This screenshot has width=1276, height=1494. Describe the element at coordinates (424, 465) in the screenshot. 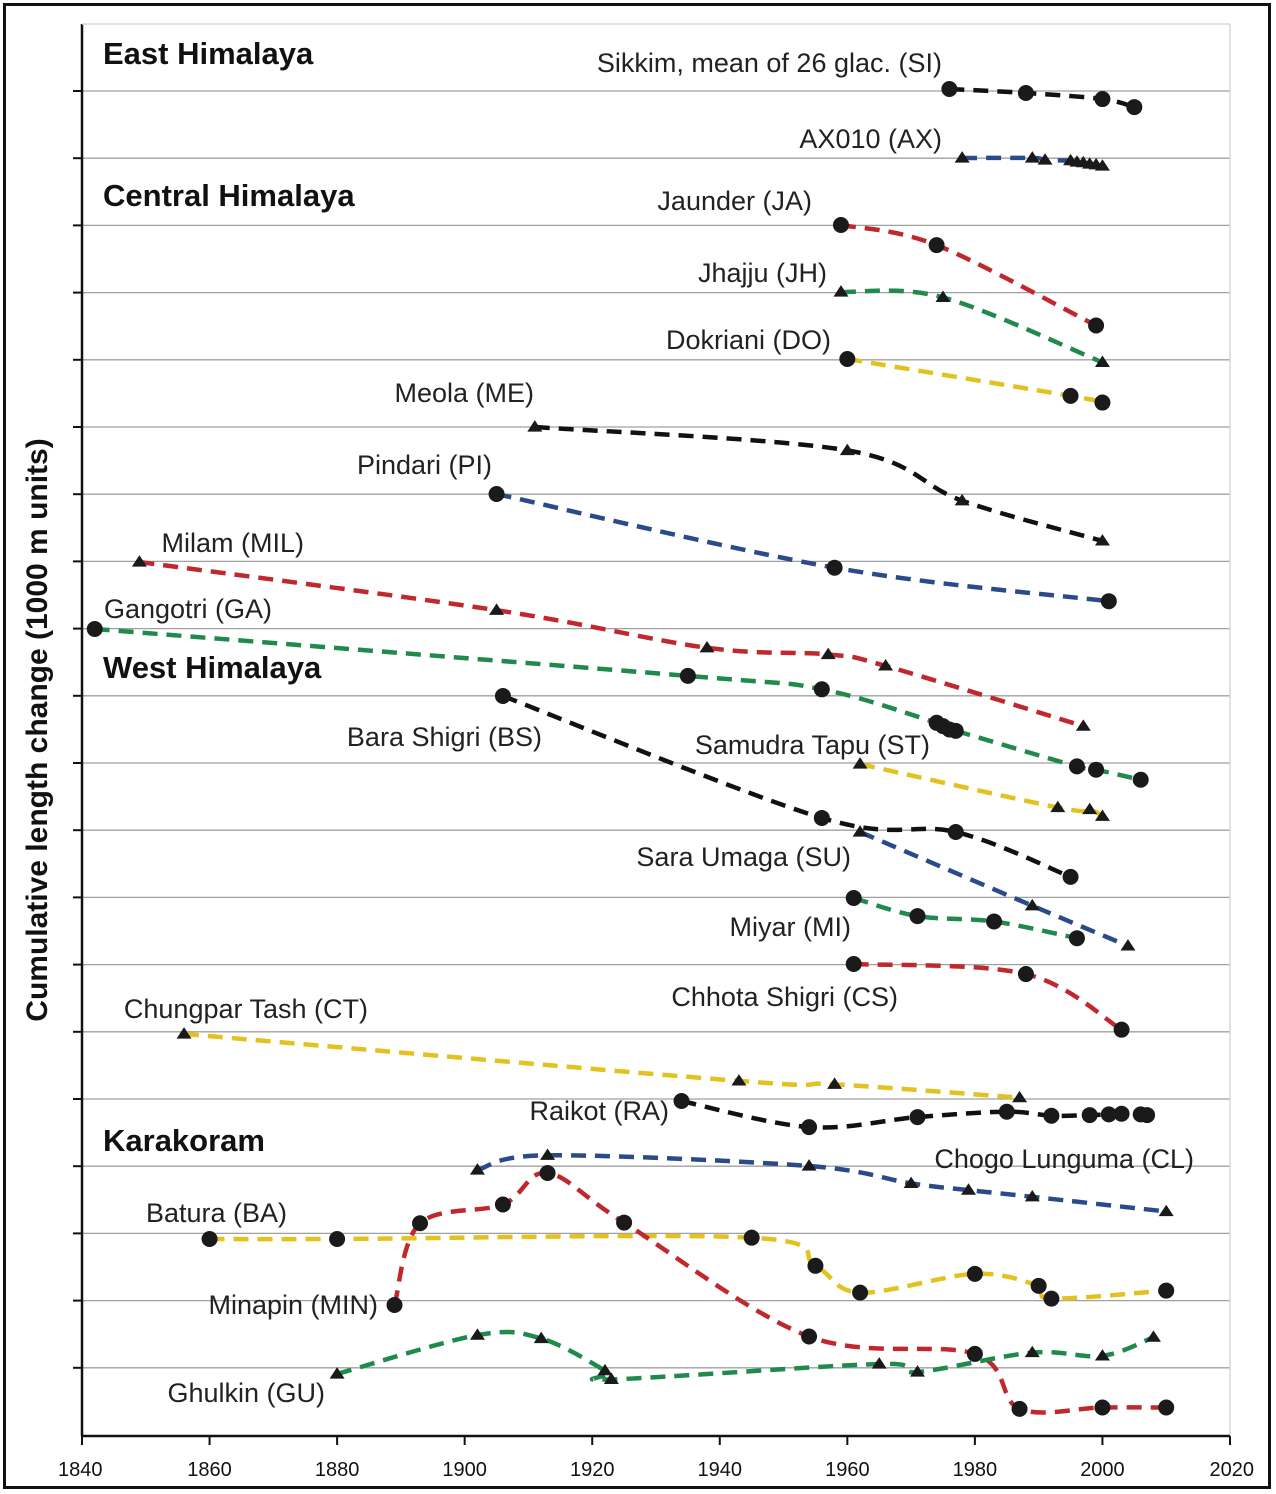

I see `series-label: Pindari (PI)` at that location.